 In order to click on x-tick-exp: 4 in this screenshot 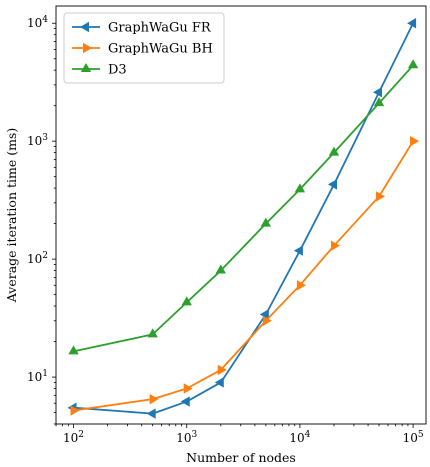, I will do `click(308, 435)`.